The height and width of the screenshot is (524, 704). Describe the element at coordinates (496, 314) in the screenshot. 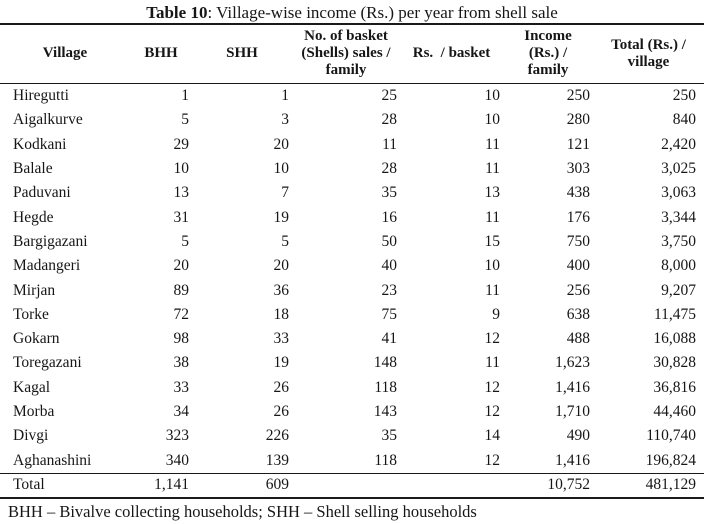

I see `value-cell: 9` at that location.